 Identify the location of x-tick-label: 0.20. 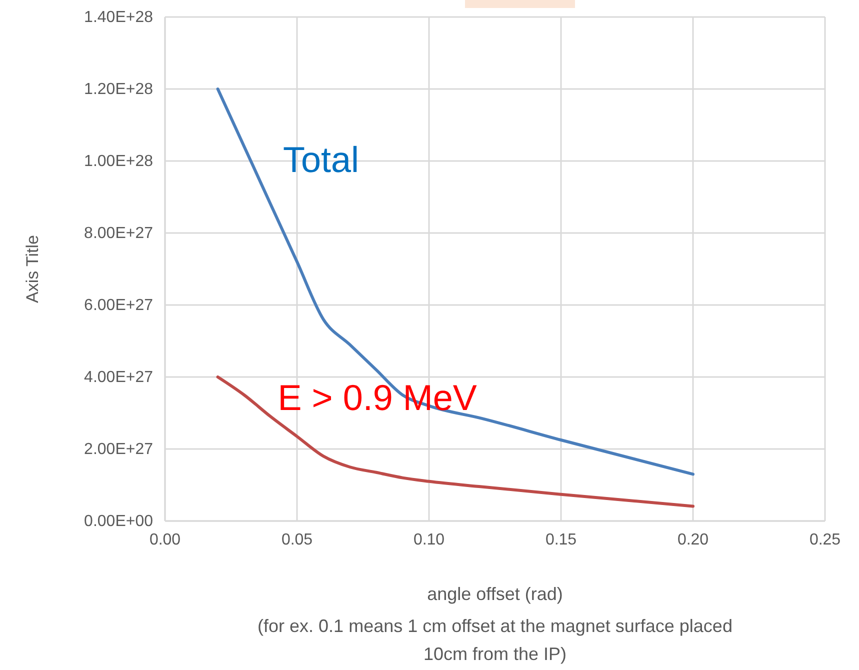
(693, 539).